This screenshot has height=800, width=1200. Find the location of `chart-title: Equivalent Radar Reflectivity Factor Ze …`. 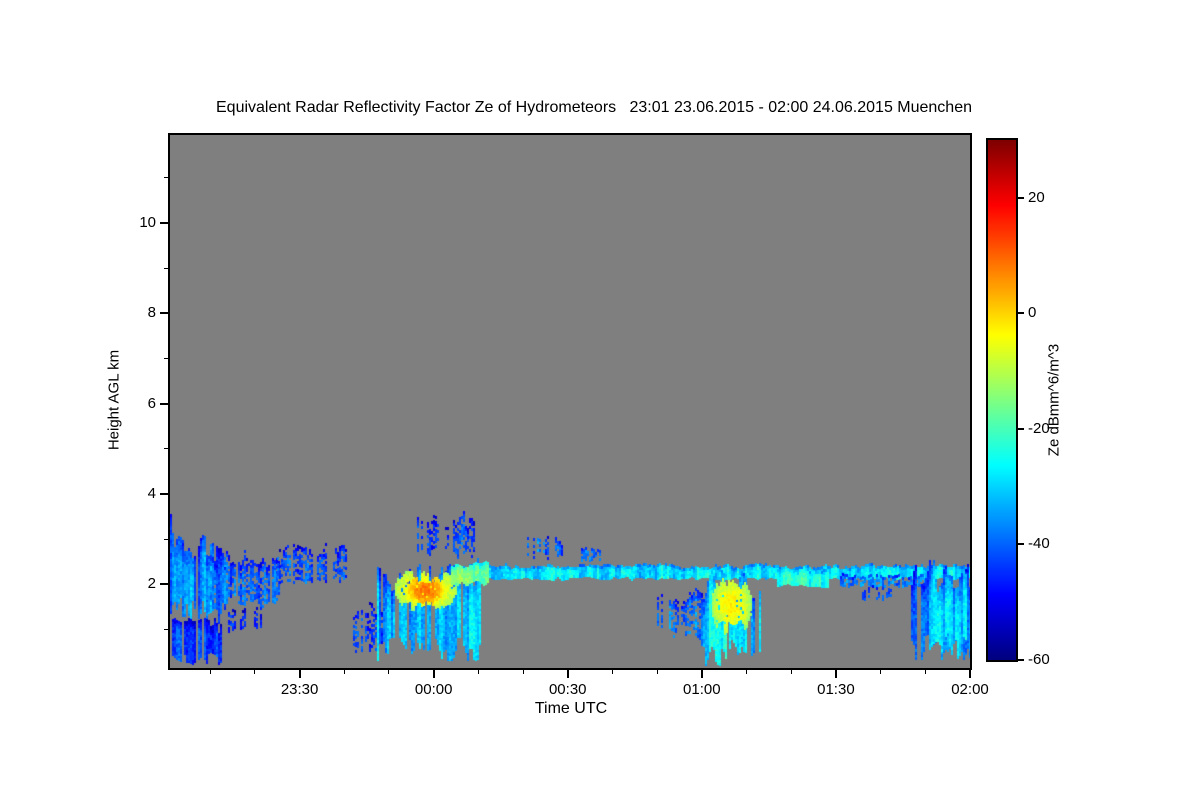

chart-title: Equivalent Radar Reflectivity Factor Ze … is located at coordinates (594, 107).